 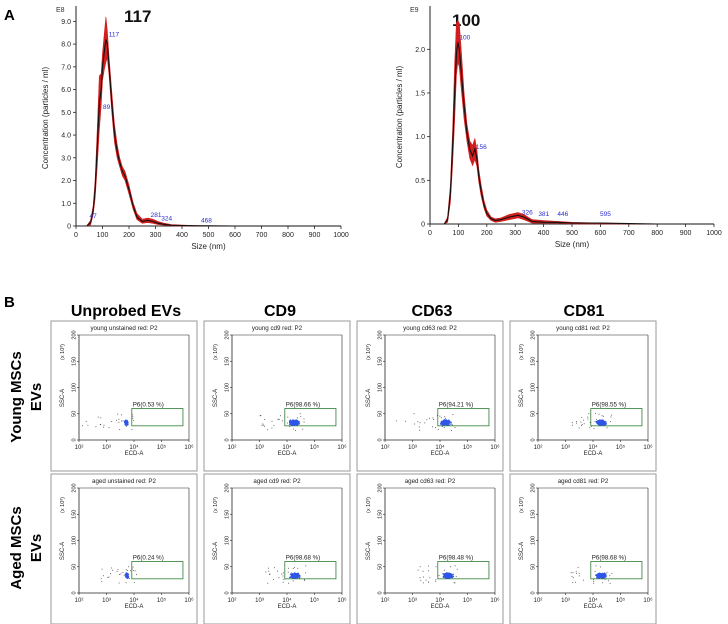 What do you see at coordinates (481, 147) in the screenshot?
I see `peak-label: 156` at bounding box center [481, 147].